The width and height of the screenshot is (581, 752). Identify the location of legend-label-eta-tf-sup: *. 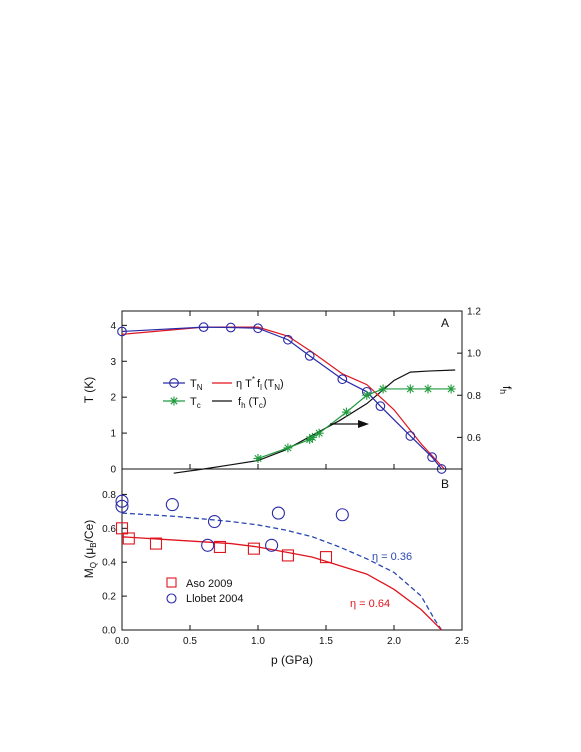
(253, 379).